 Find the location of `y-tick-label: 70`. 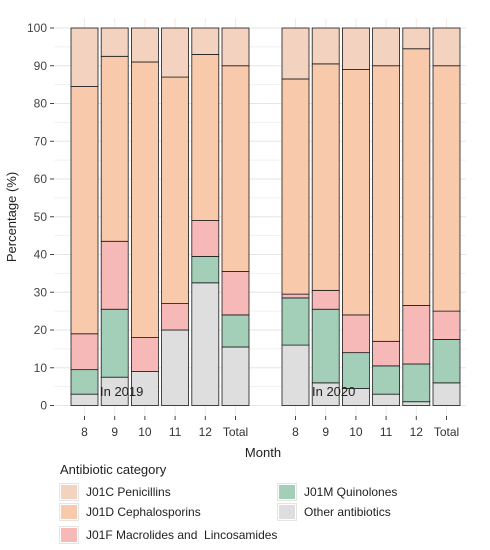

y-tick-label: 70 is located at coordinates (41, 141).